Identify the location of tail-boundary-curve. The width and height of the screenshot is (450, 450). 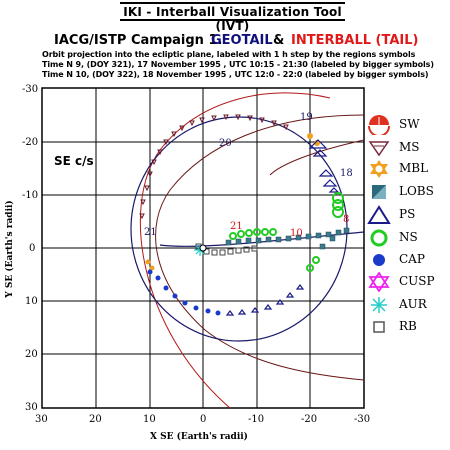
(317, 157).